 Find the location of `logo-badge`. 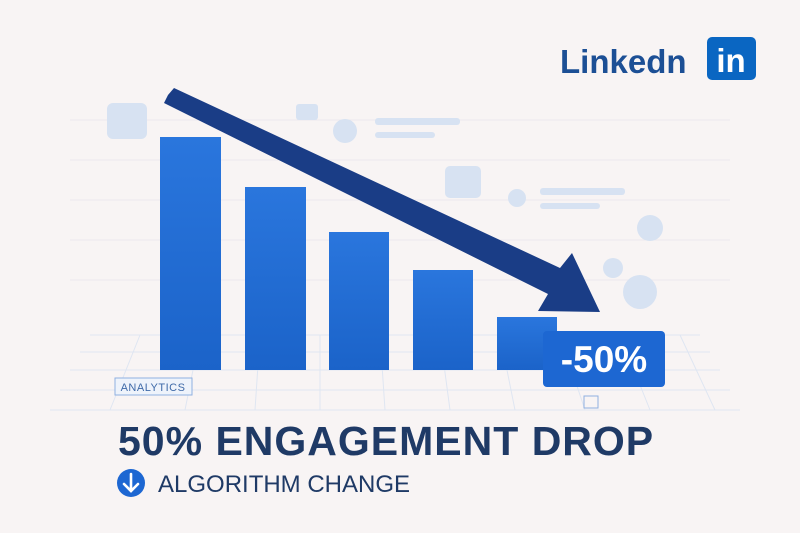

logo-badge is located at coordinates (731, 58).